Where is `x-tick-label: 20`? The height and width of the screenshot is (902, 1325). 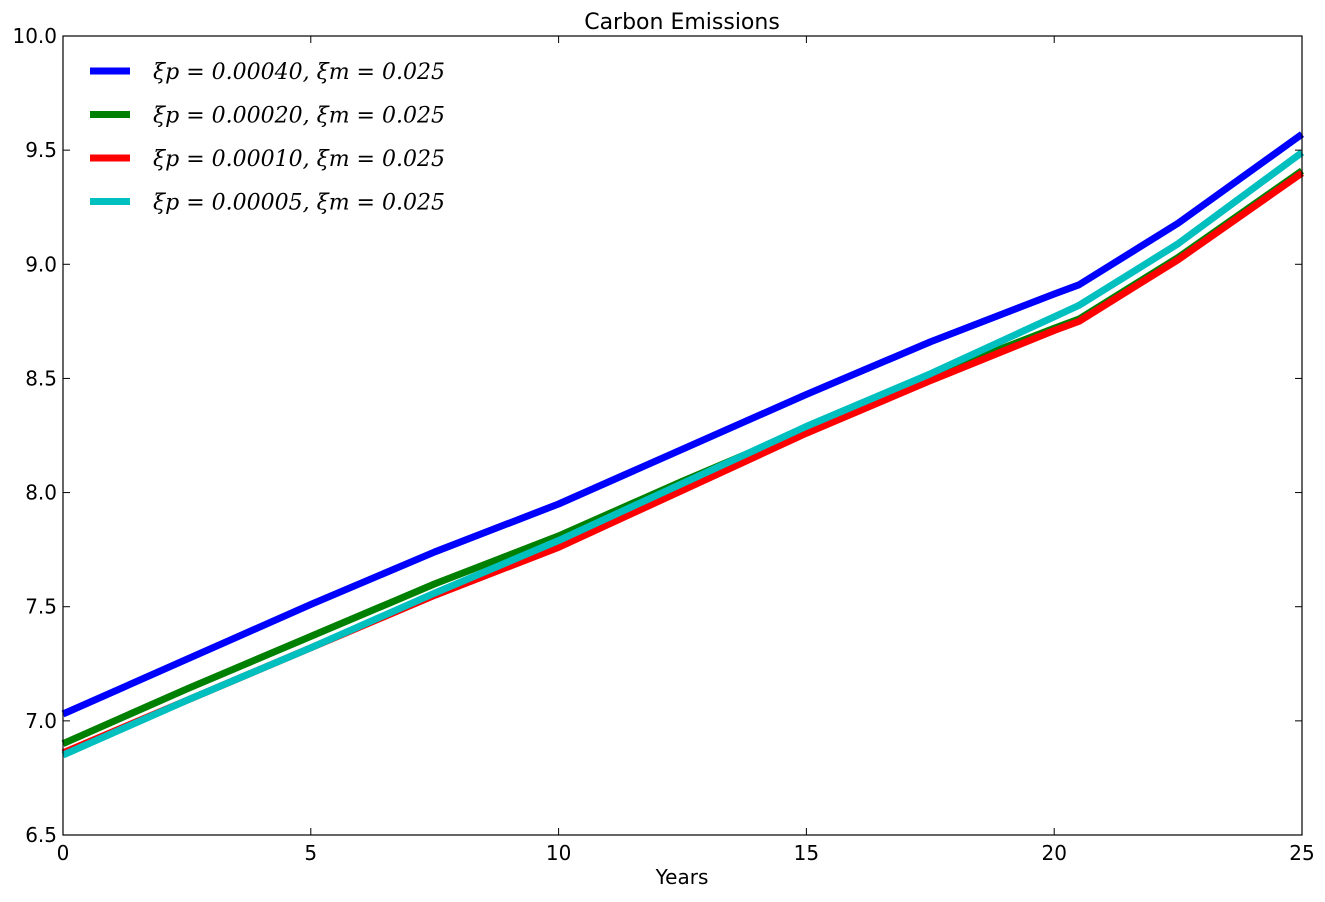
x-tick-label: 20 is located at coordinates (1053, 853).